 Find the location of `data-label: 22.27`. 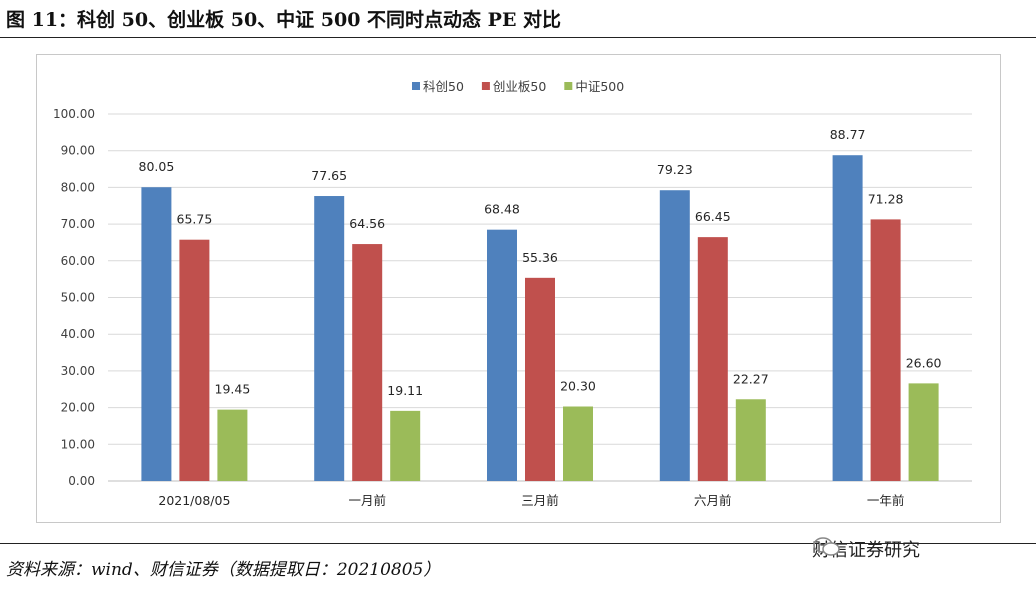

data-label: 22.27 is located at coordinates (751, 378).